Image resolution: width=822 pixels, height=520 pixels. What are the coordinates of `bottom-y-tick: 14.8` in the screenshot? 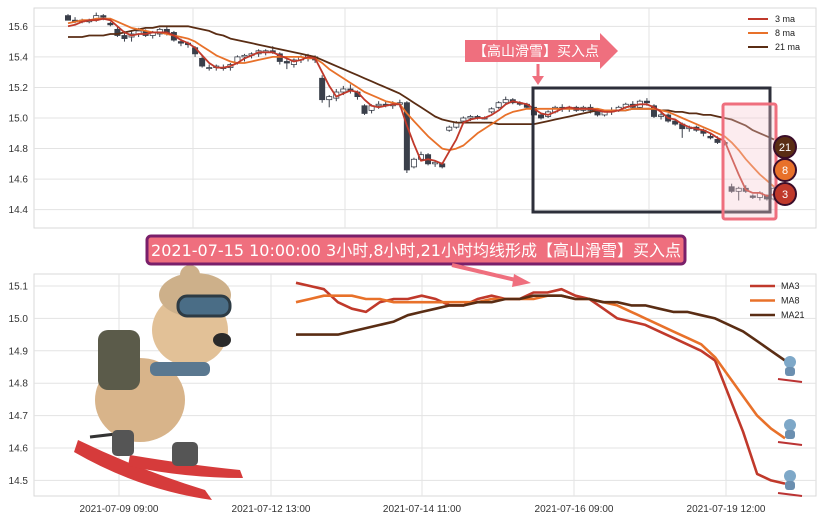 It's located at (19, 384).